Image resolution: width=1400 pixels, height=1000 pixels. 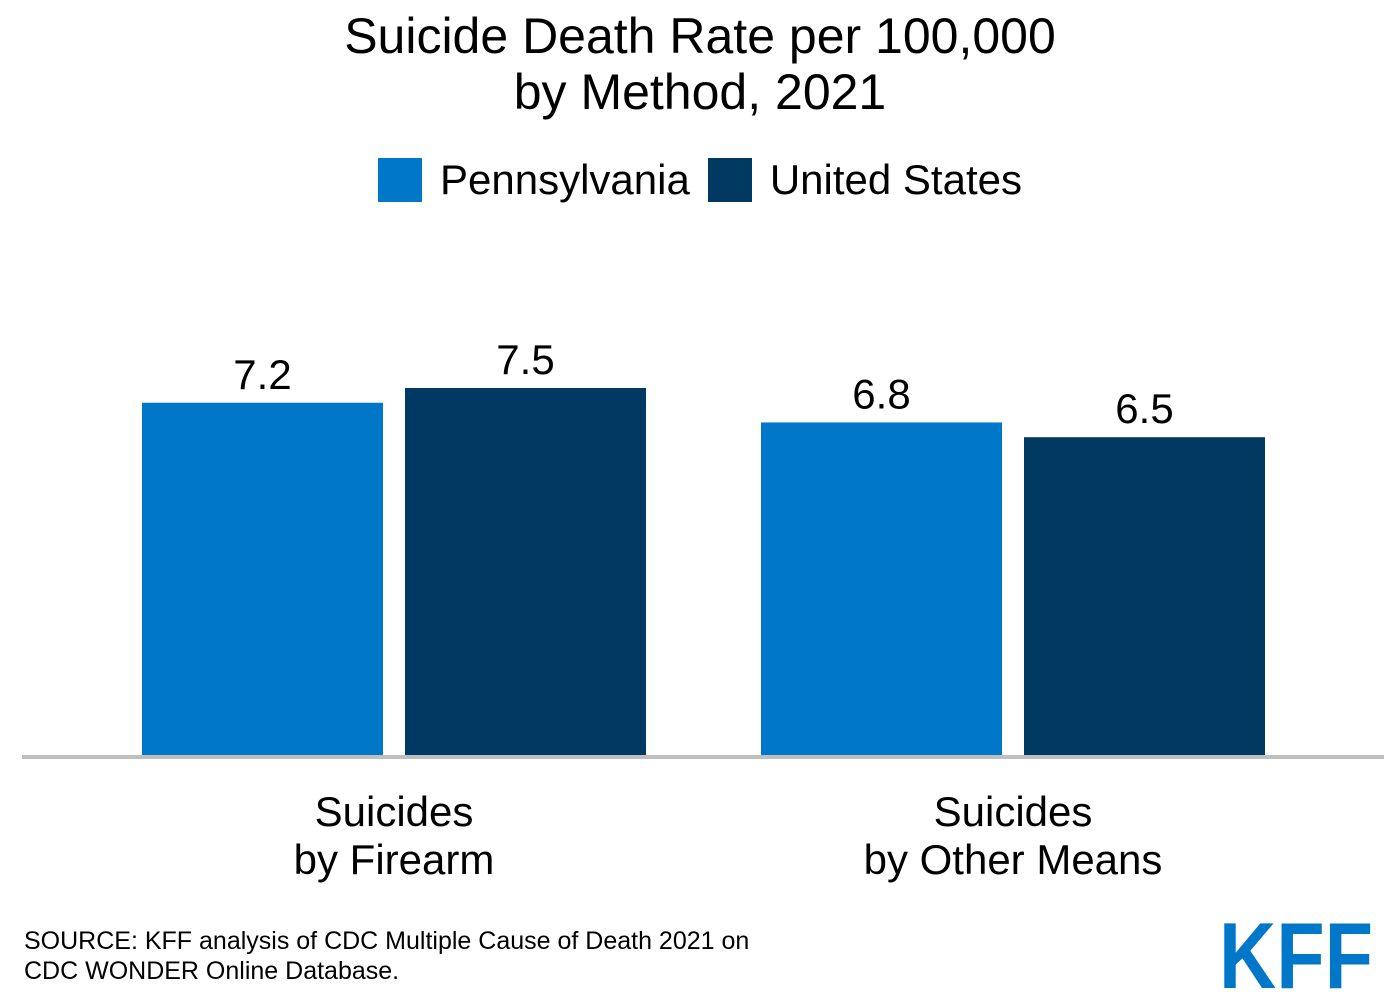 What do you see at coordinates (729, 180) in the screenshot?
I see `legend-swatch-united-states` at bounding box center [729, 180].